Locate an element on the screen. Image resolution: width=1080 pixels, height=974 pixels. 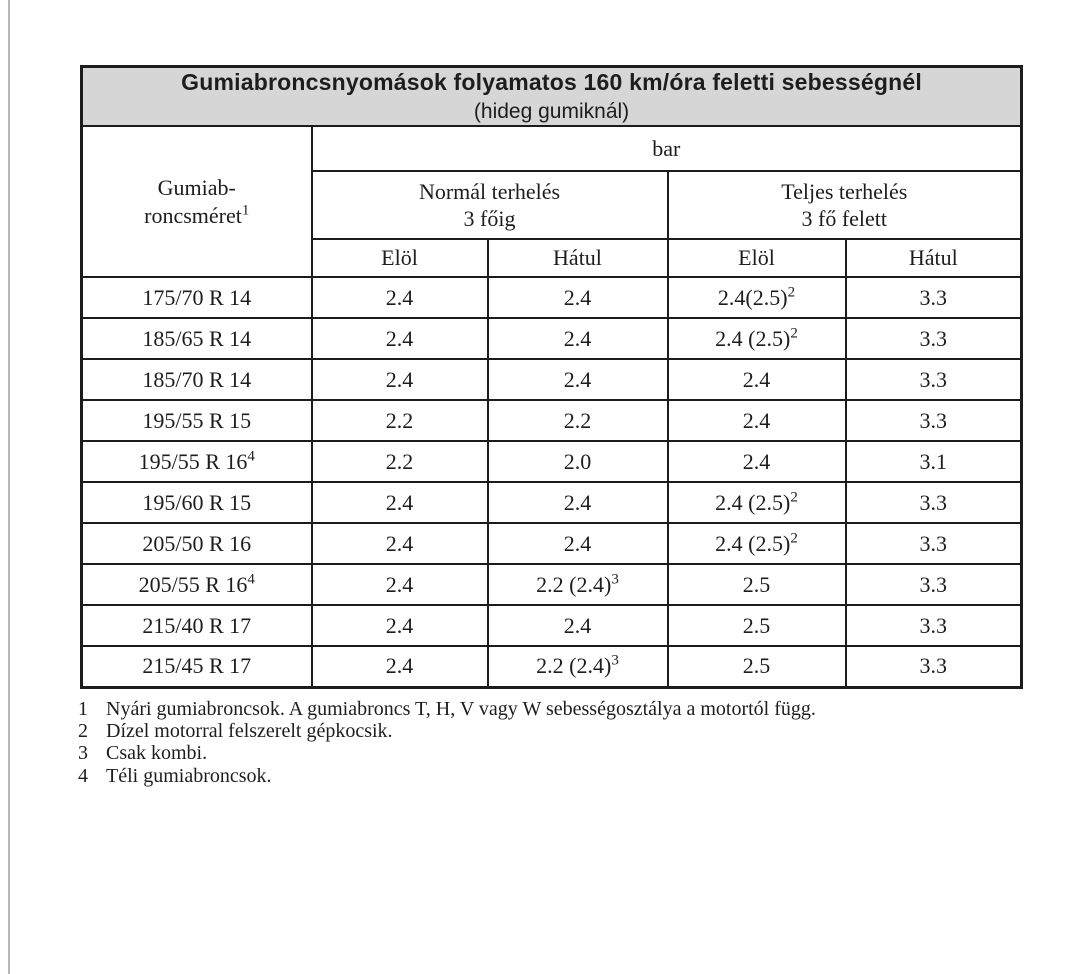
table-row: 205/50 R 16 2.4 2.4 2.4 (2.5)2 3.3 is located at coordinates (551, 544).